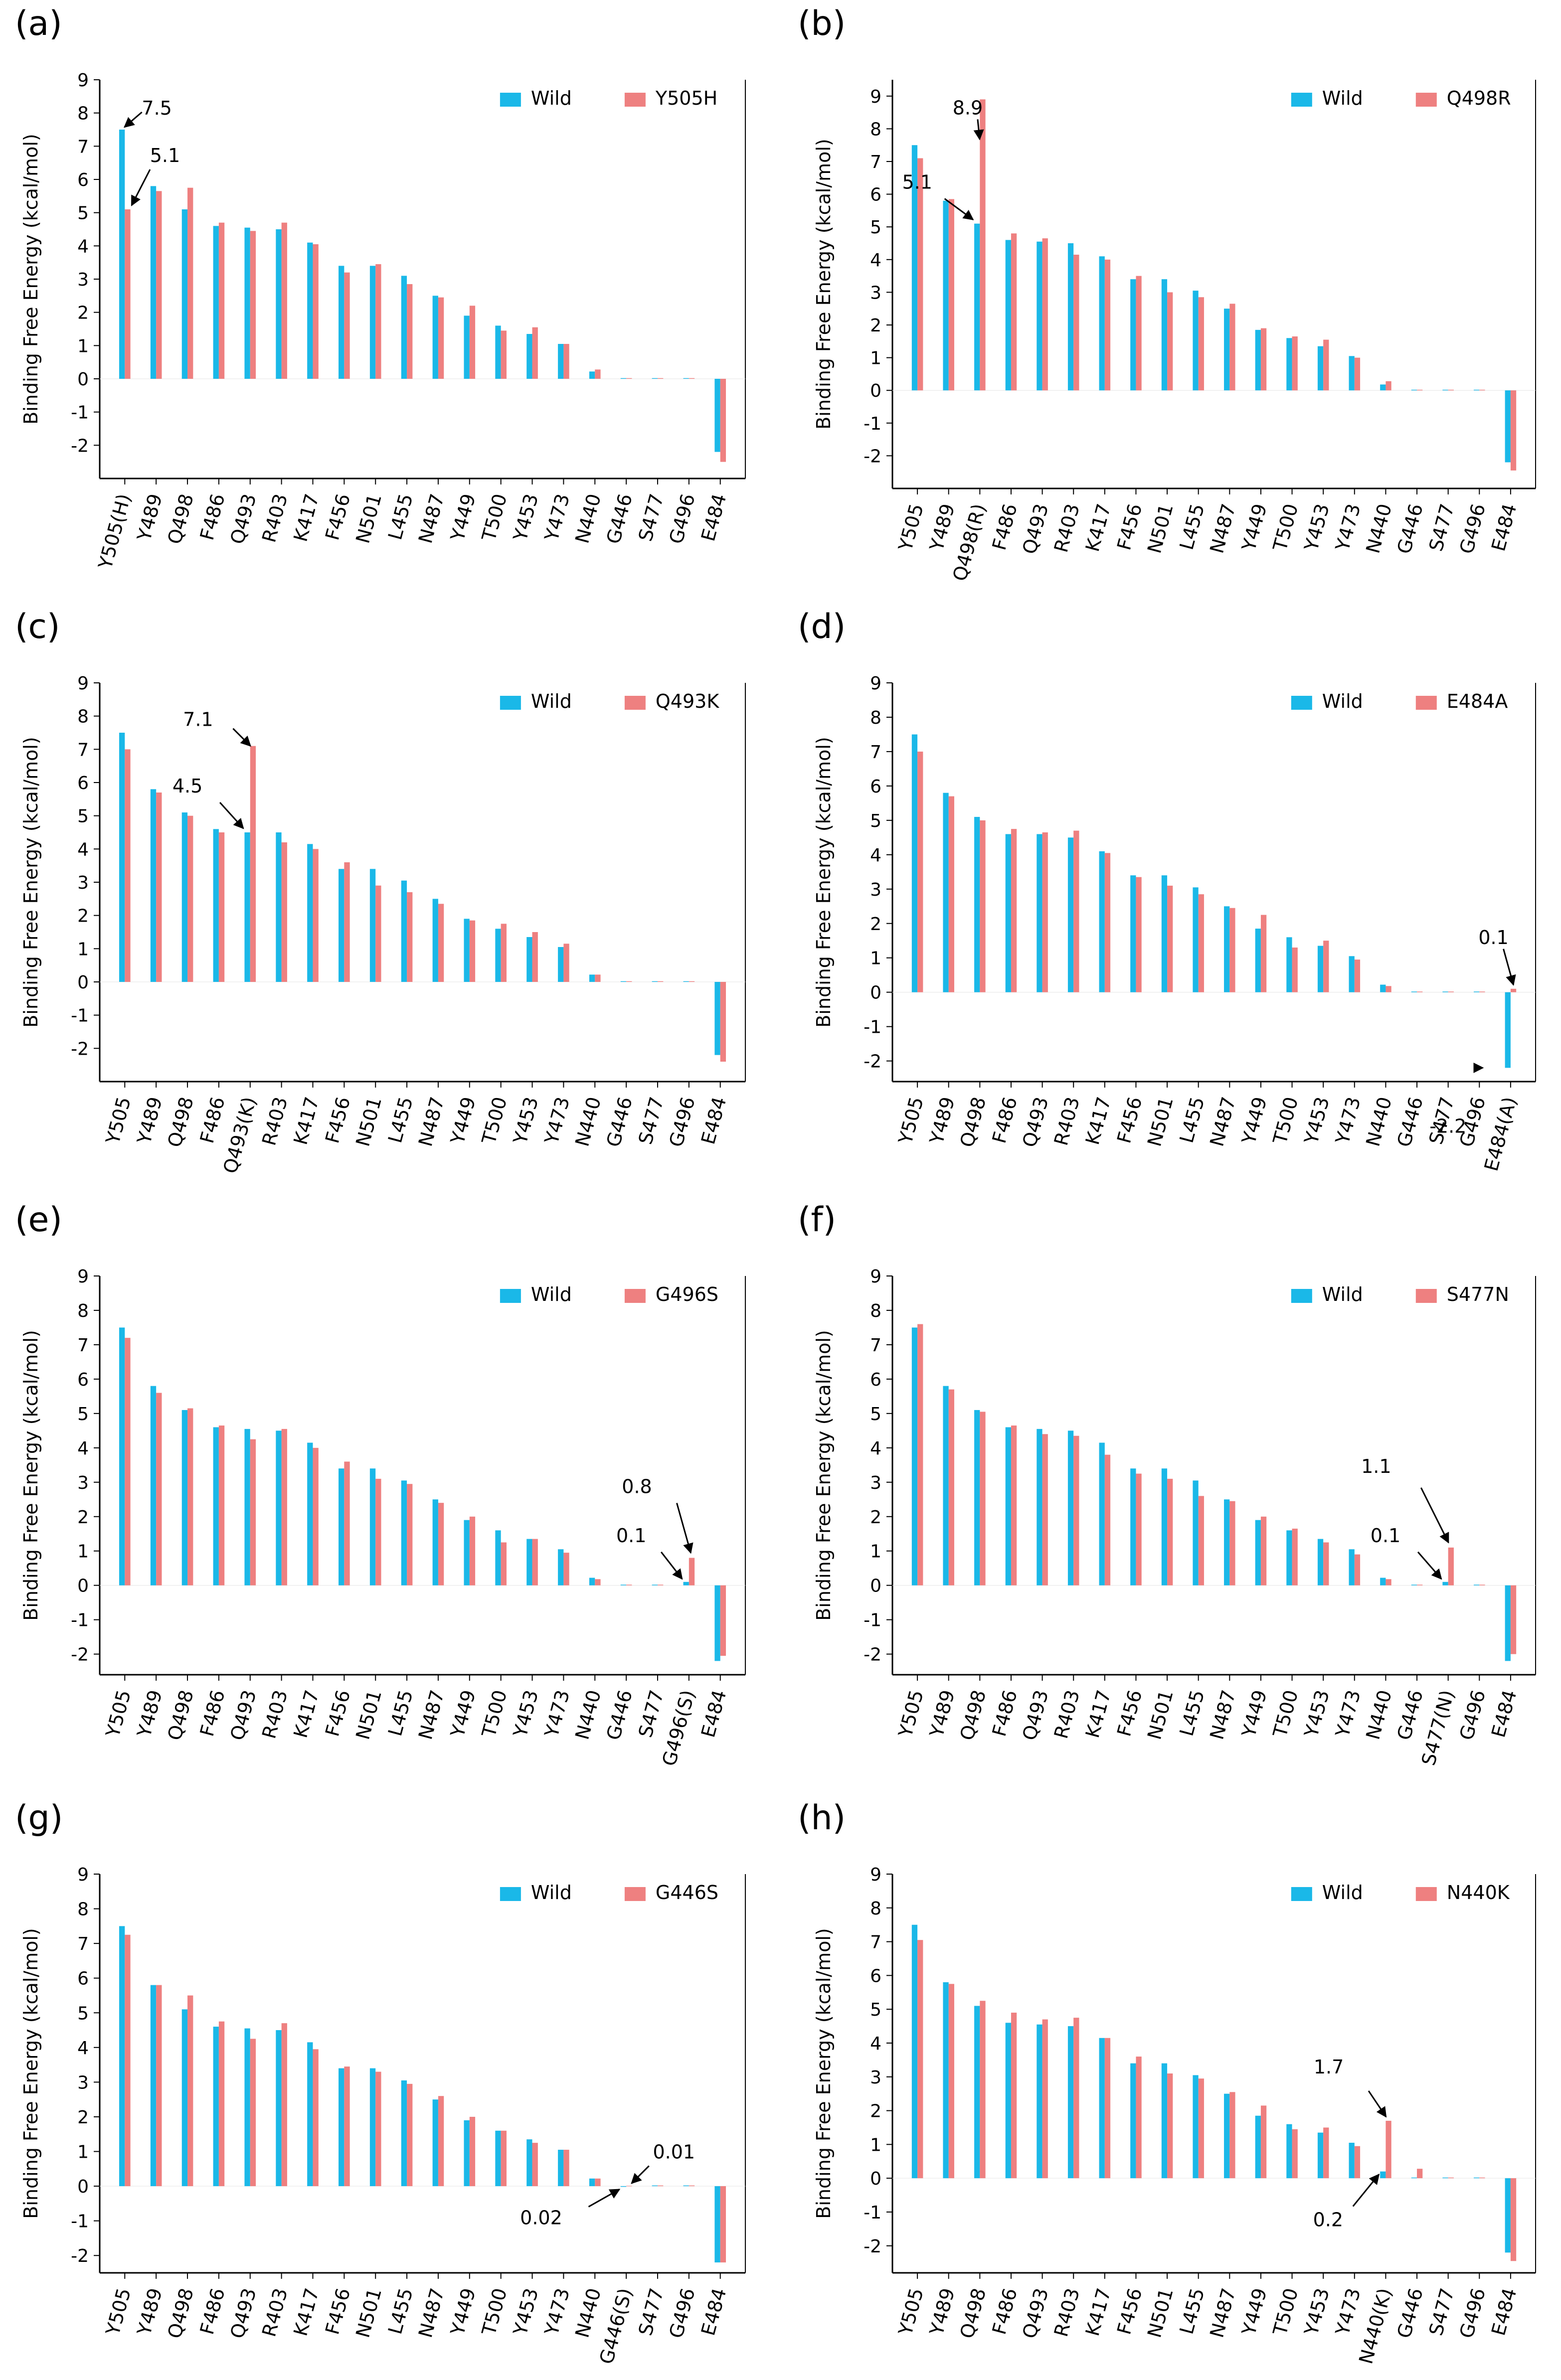 The width and height of the screenshot is (1561, 2380). What do you see at coordinates (1478, 1294) in the screenshot?
I see `legend-label-mutant: S477N` at bounding box center [1478, 1294].